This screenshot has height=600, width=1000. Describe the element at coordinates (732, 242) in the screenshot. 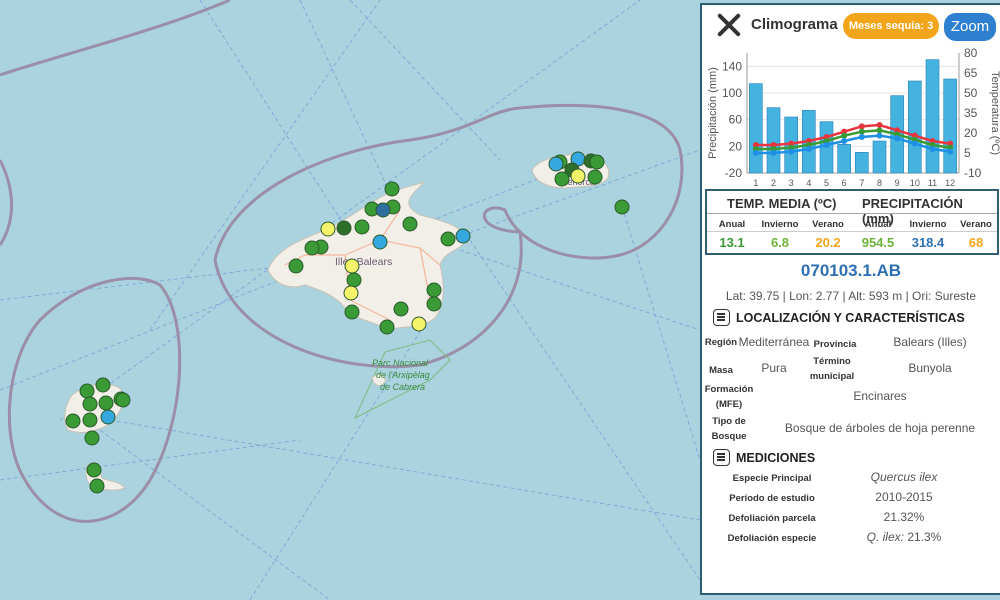

I see `temp-anual-value: 13.1` at that location.